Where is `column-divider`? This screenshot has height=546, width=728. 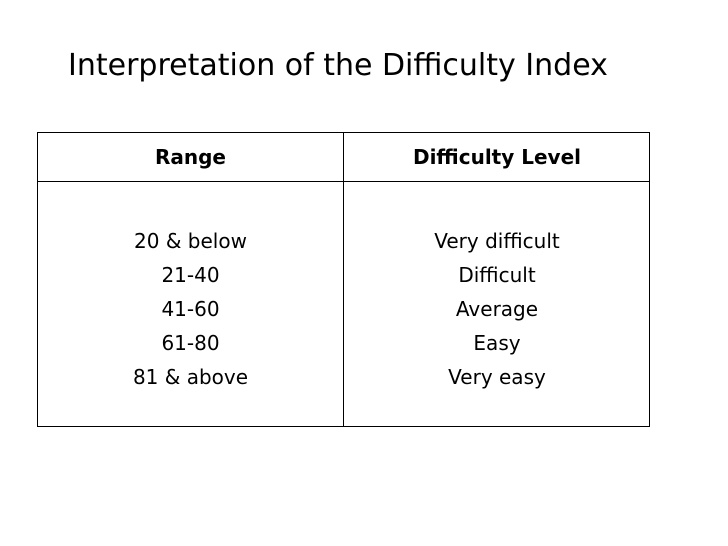
column-divider is located at coordinates (343, 279).